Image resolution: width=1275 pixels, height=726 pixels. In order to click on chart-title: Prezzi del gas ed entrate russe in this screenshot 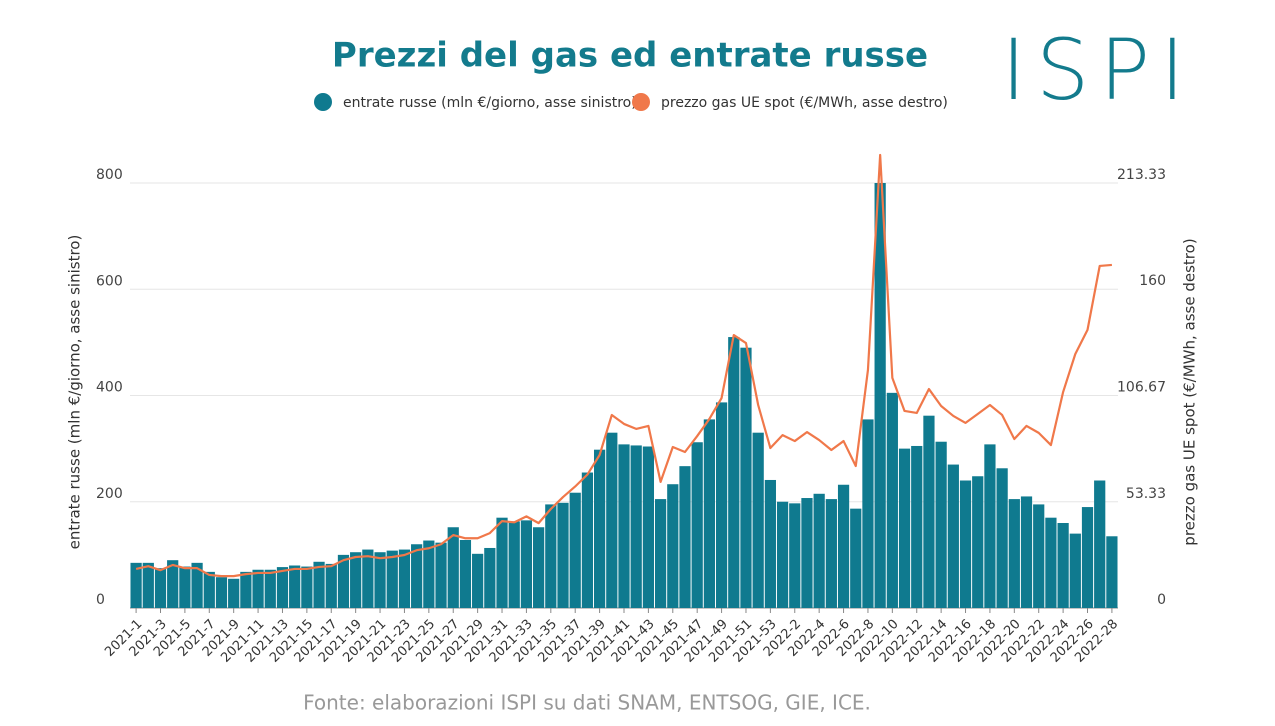, I will do `click(630, 56)`.